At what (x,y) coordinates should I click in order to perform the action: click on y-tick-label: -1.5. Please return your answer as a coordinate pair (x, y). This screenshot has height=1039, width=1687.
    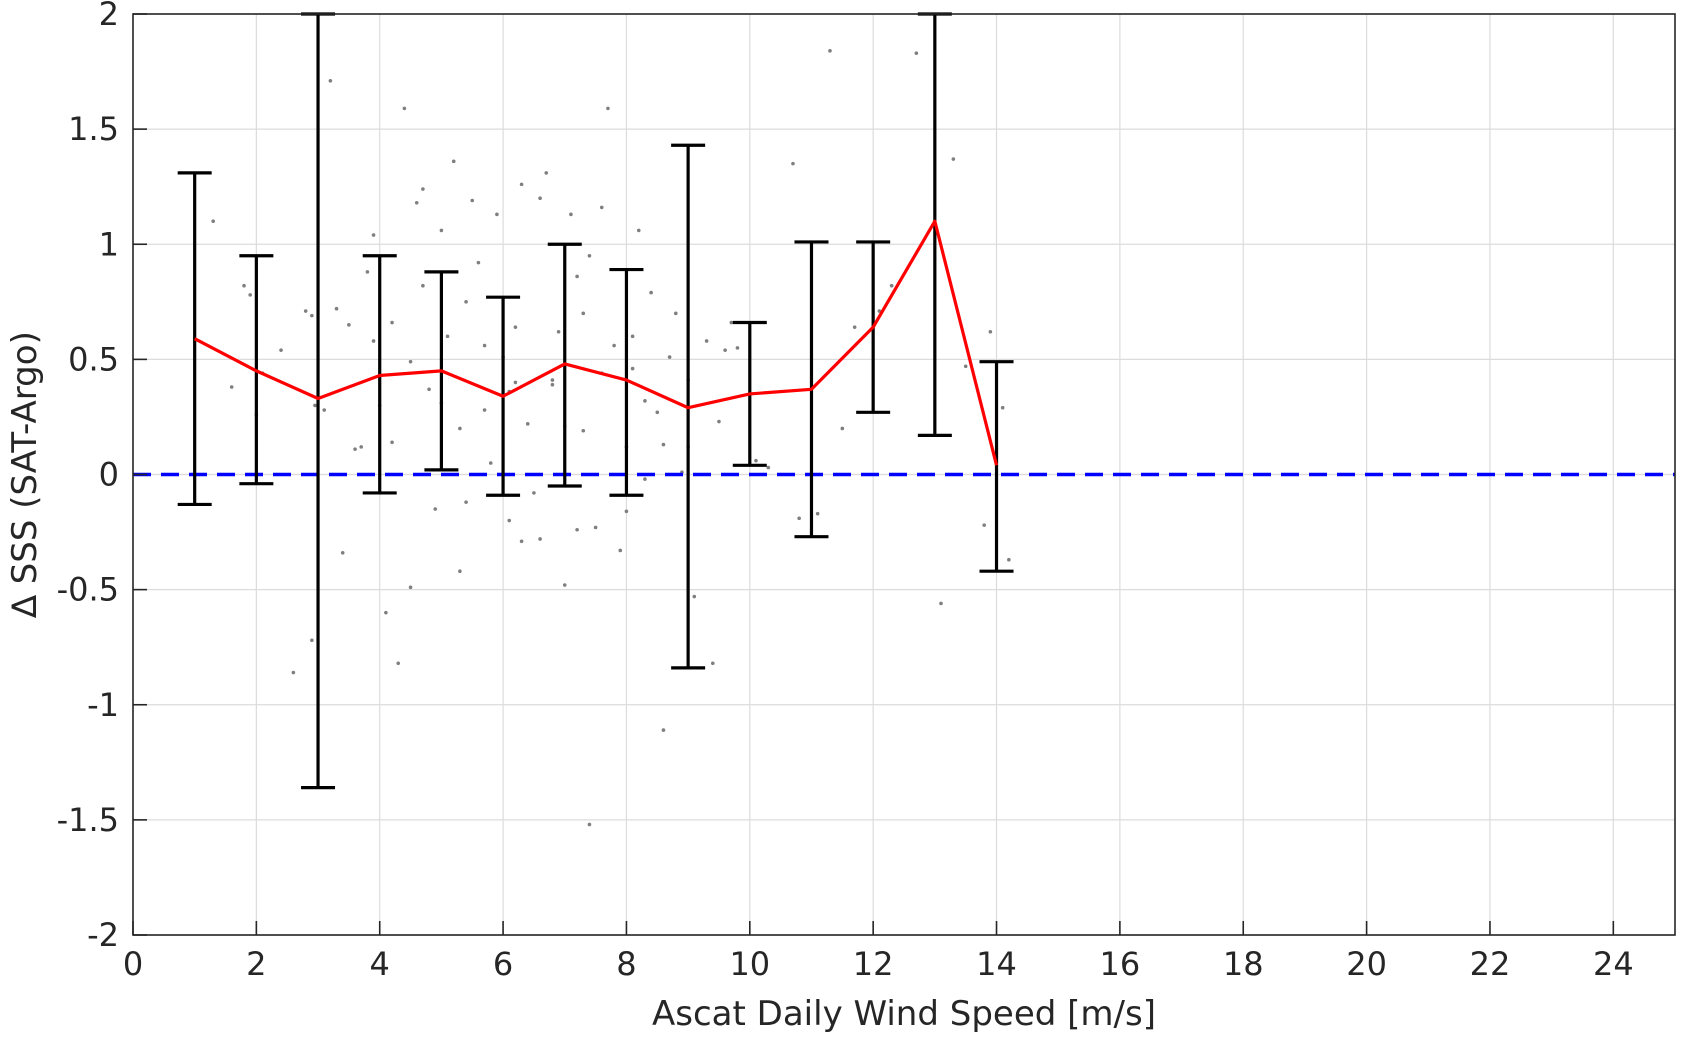
    Looking at the image, I should click on (88, 820).